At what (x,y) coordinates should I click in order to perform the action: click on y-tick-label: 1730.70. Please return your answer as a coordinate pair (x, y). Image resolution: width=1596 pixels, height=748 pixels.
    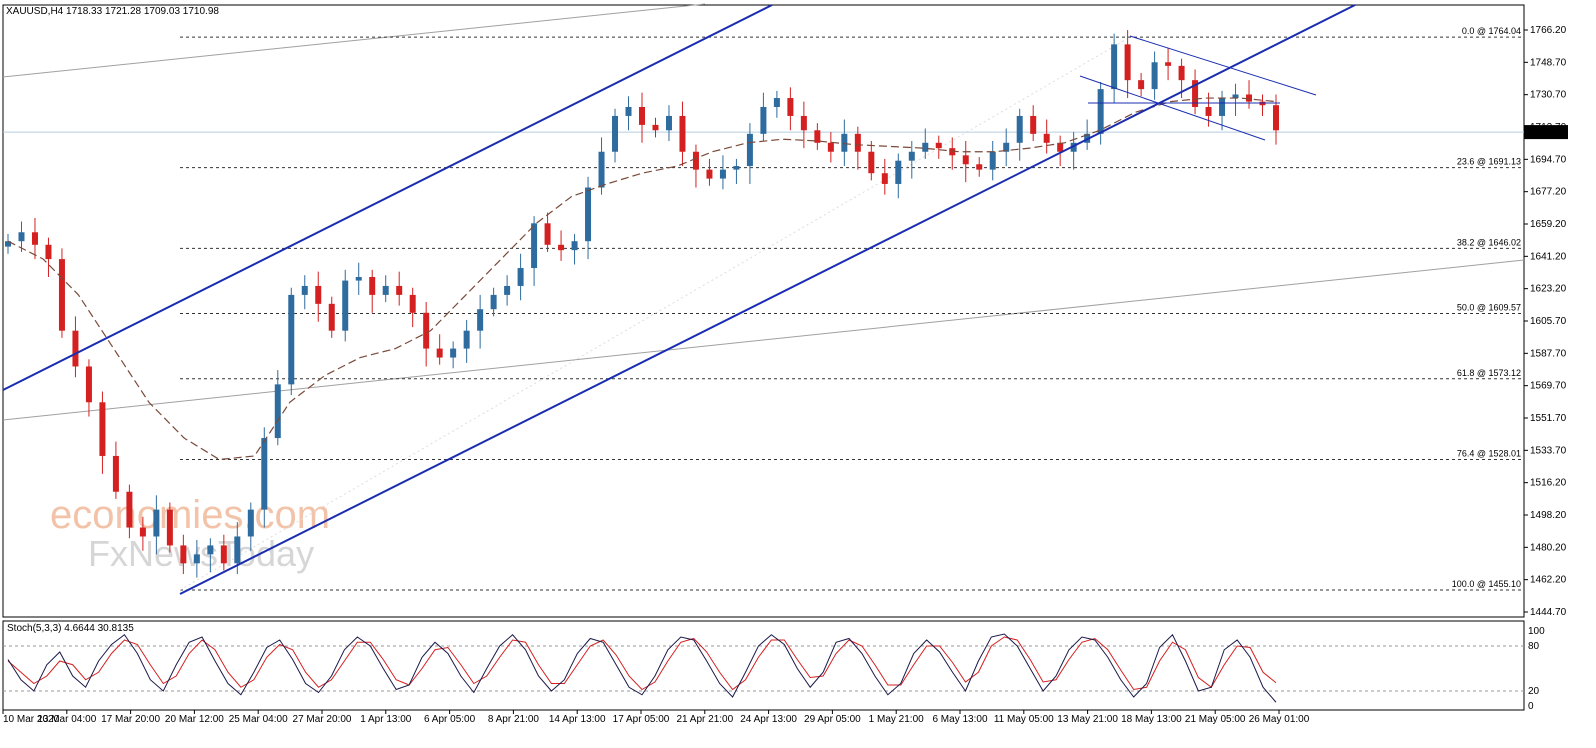
    Looking at the image, I should click on (1548, 95).